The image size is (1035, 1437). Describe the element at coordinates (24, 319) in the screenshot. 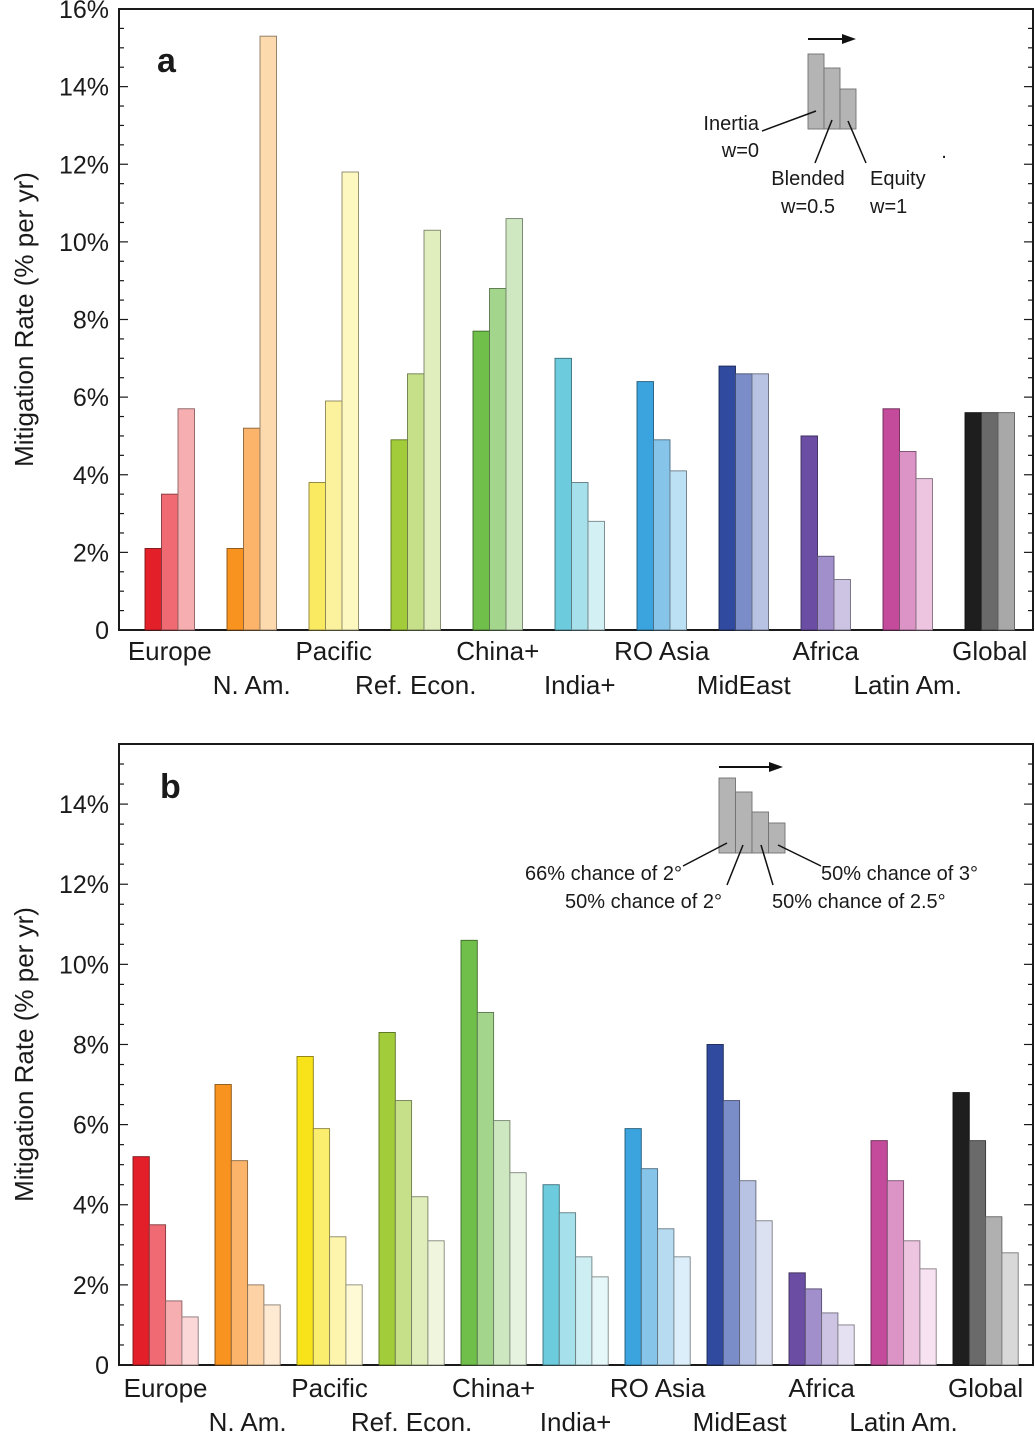

I see `panel-a-y-axis-label: Mitigation Rate (% per yr)` at that location.